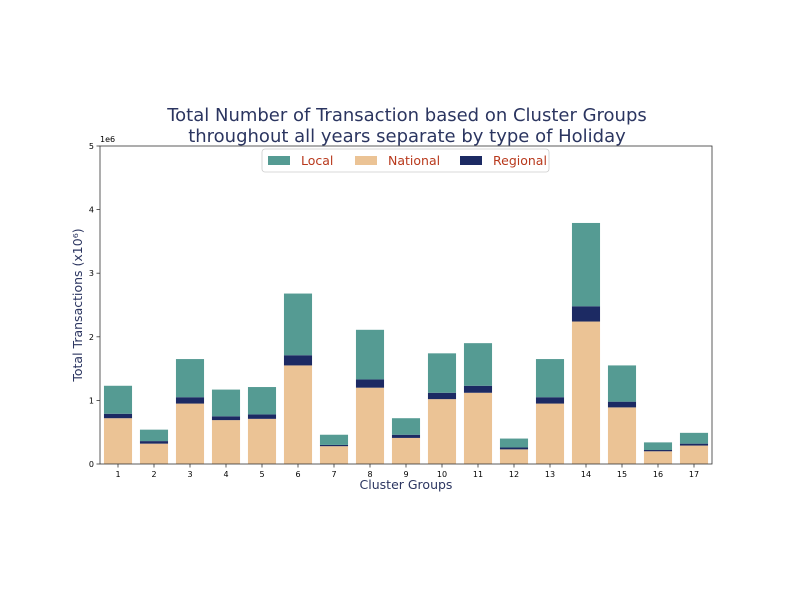 This screenshot has width=792, height=612. I want to click on x-tick-label: 11, so click(478, 474).